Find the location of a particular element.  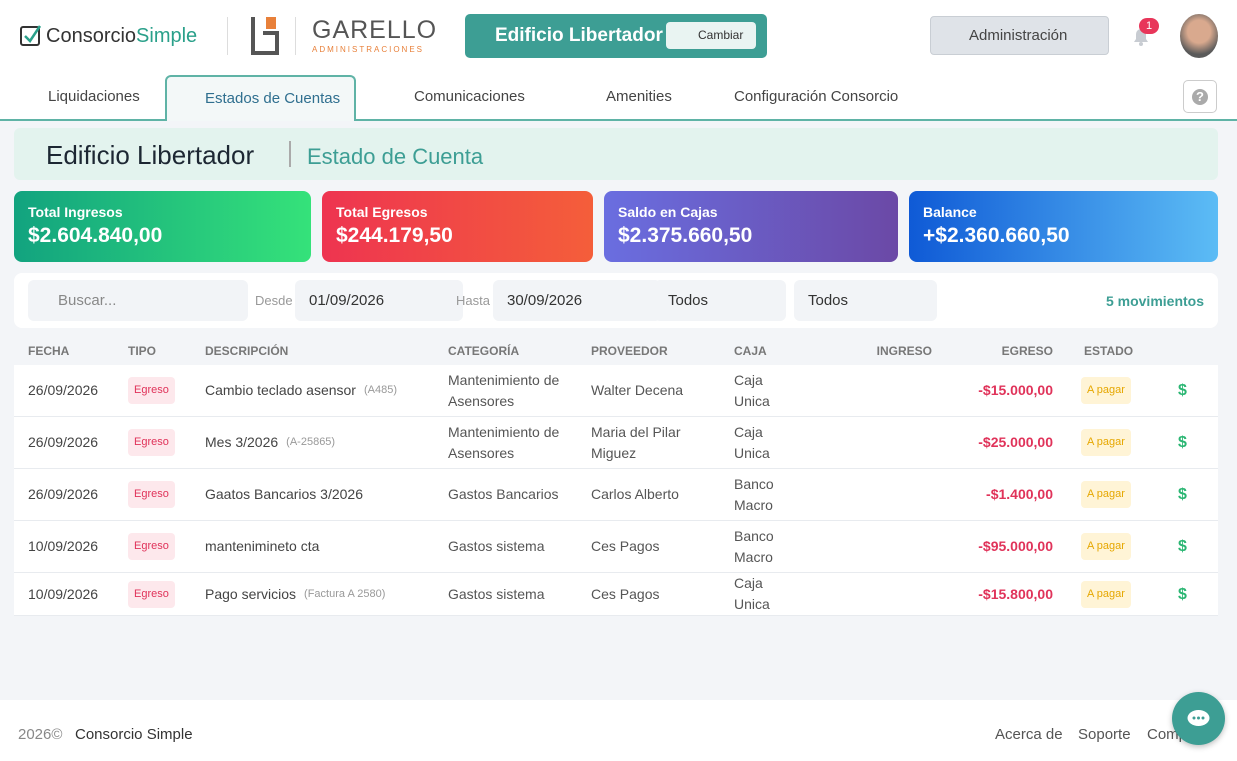

tab-label: Amenities is located at coordinates (639, 96).